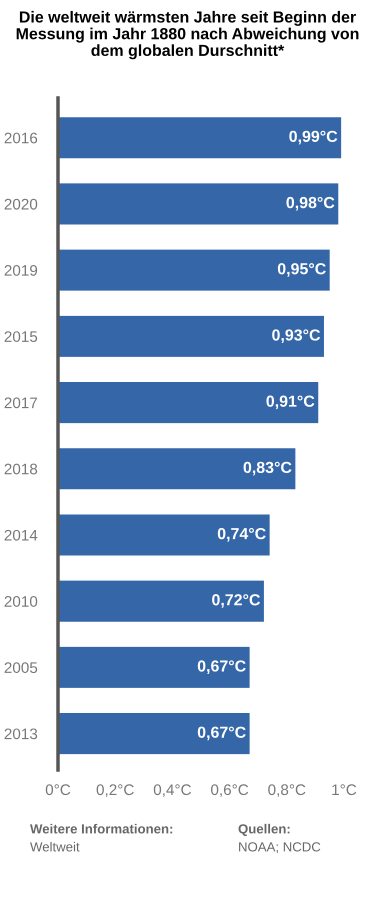 The image size is (375, 910). Describe the element at coordinates (242, 535) in the screenshot. I see `data-label: 0,74°C` at that location.